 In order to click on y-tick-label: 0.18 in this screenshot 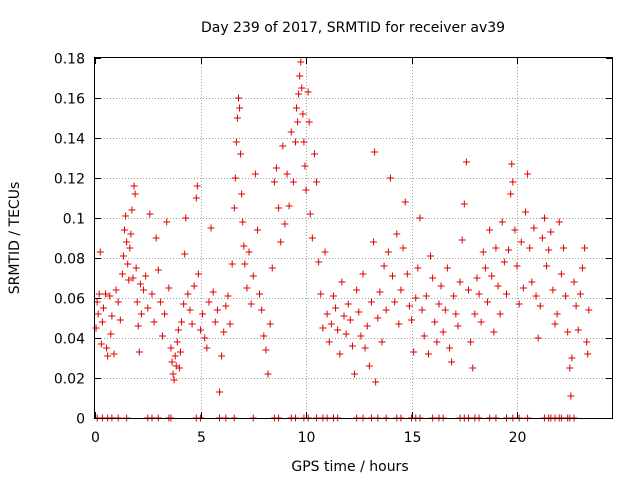, I will do `click(69, 60)`.